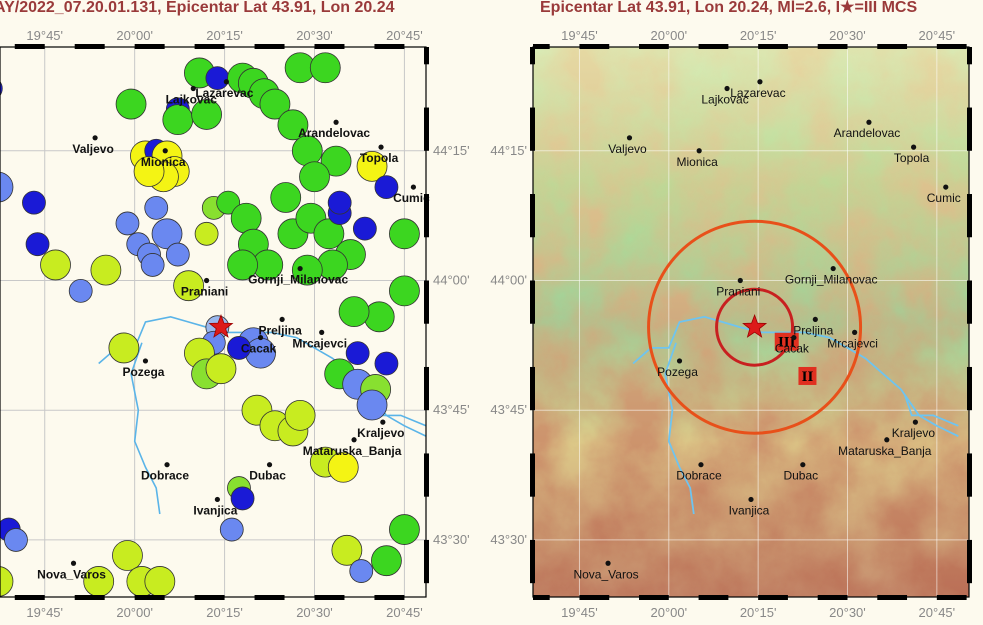  I want to click on lon-tick-label-top: 19°45', so click(44, 35).